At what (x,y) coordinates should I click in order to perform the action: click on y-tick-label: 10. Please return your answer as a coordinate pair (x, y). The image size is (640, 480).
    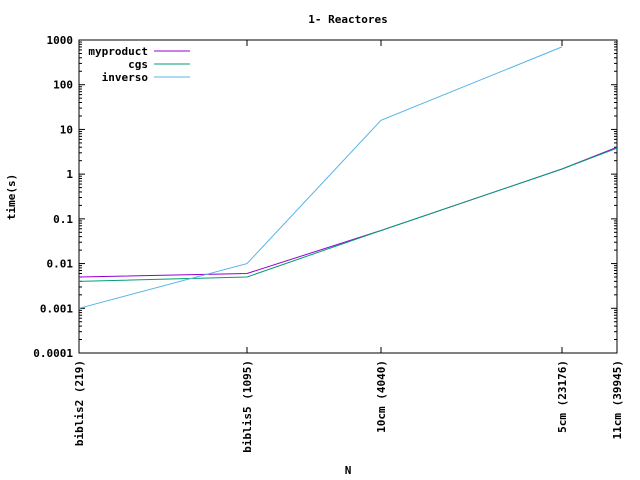
    Looking at the image, I should click on (66, 129).